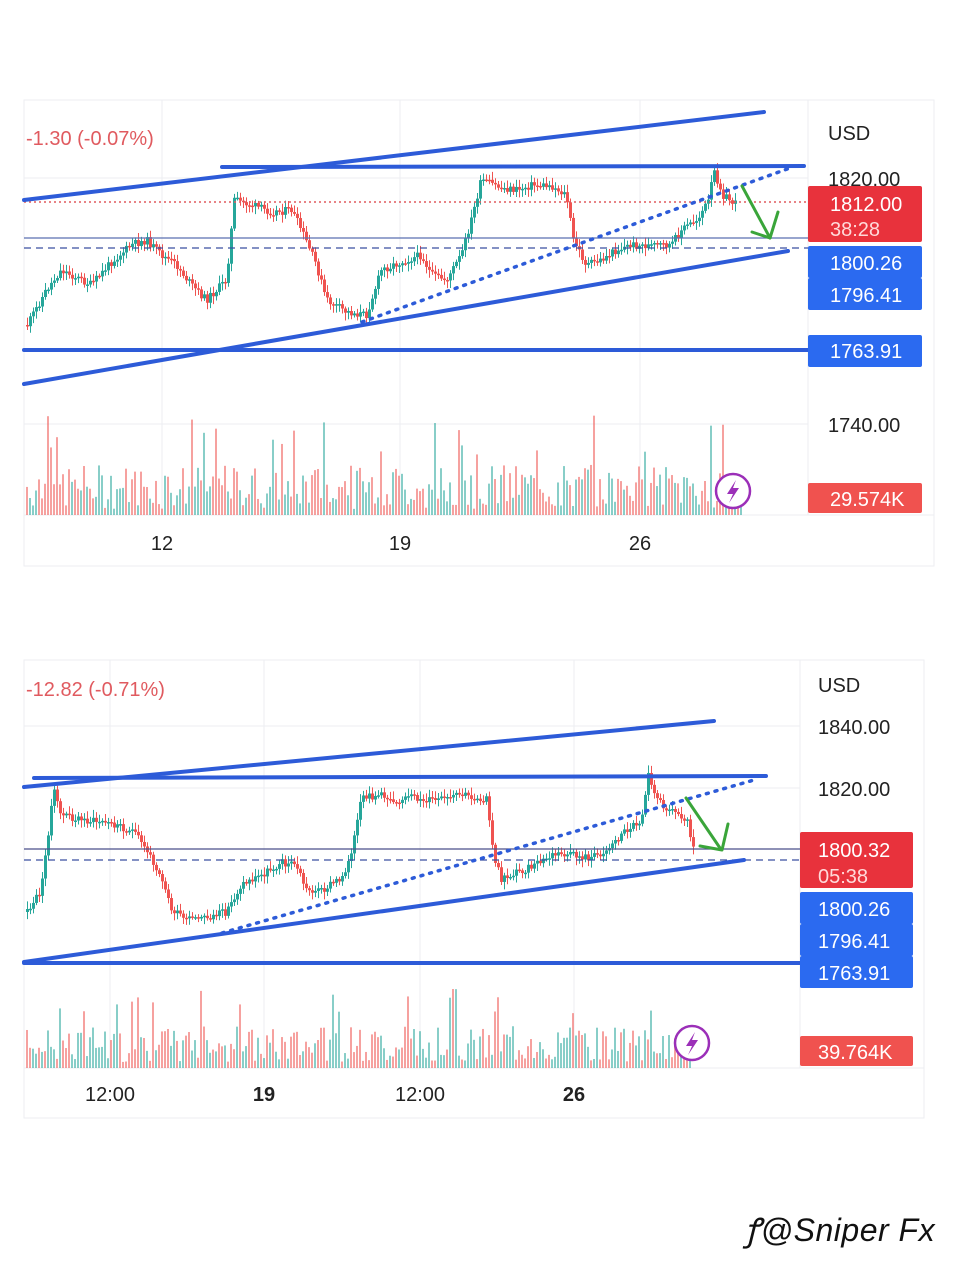 The height and width of the screenshot is (1280, 971). What do you see at coordinates (576, 245) in the screenshot?
I see `dotted-trend-line` at bounding box center [576, 245].